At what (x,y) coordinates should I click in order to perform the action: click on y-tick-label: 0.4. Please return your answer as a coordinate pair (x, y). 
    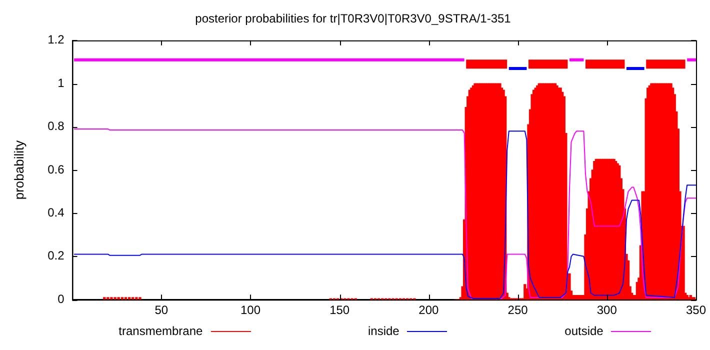
    Looking at the image, I should click on (56, 213).